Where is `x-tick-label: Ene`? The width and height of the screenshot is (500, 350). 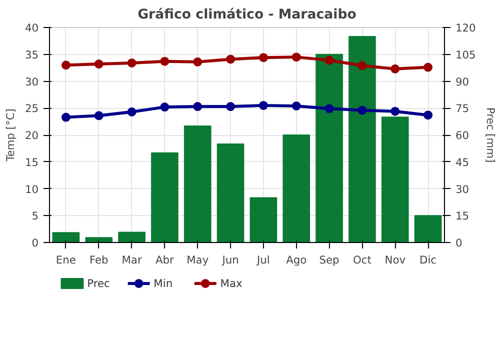
x-tick-label: Ene is located at coordinates (66, 260).